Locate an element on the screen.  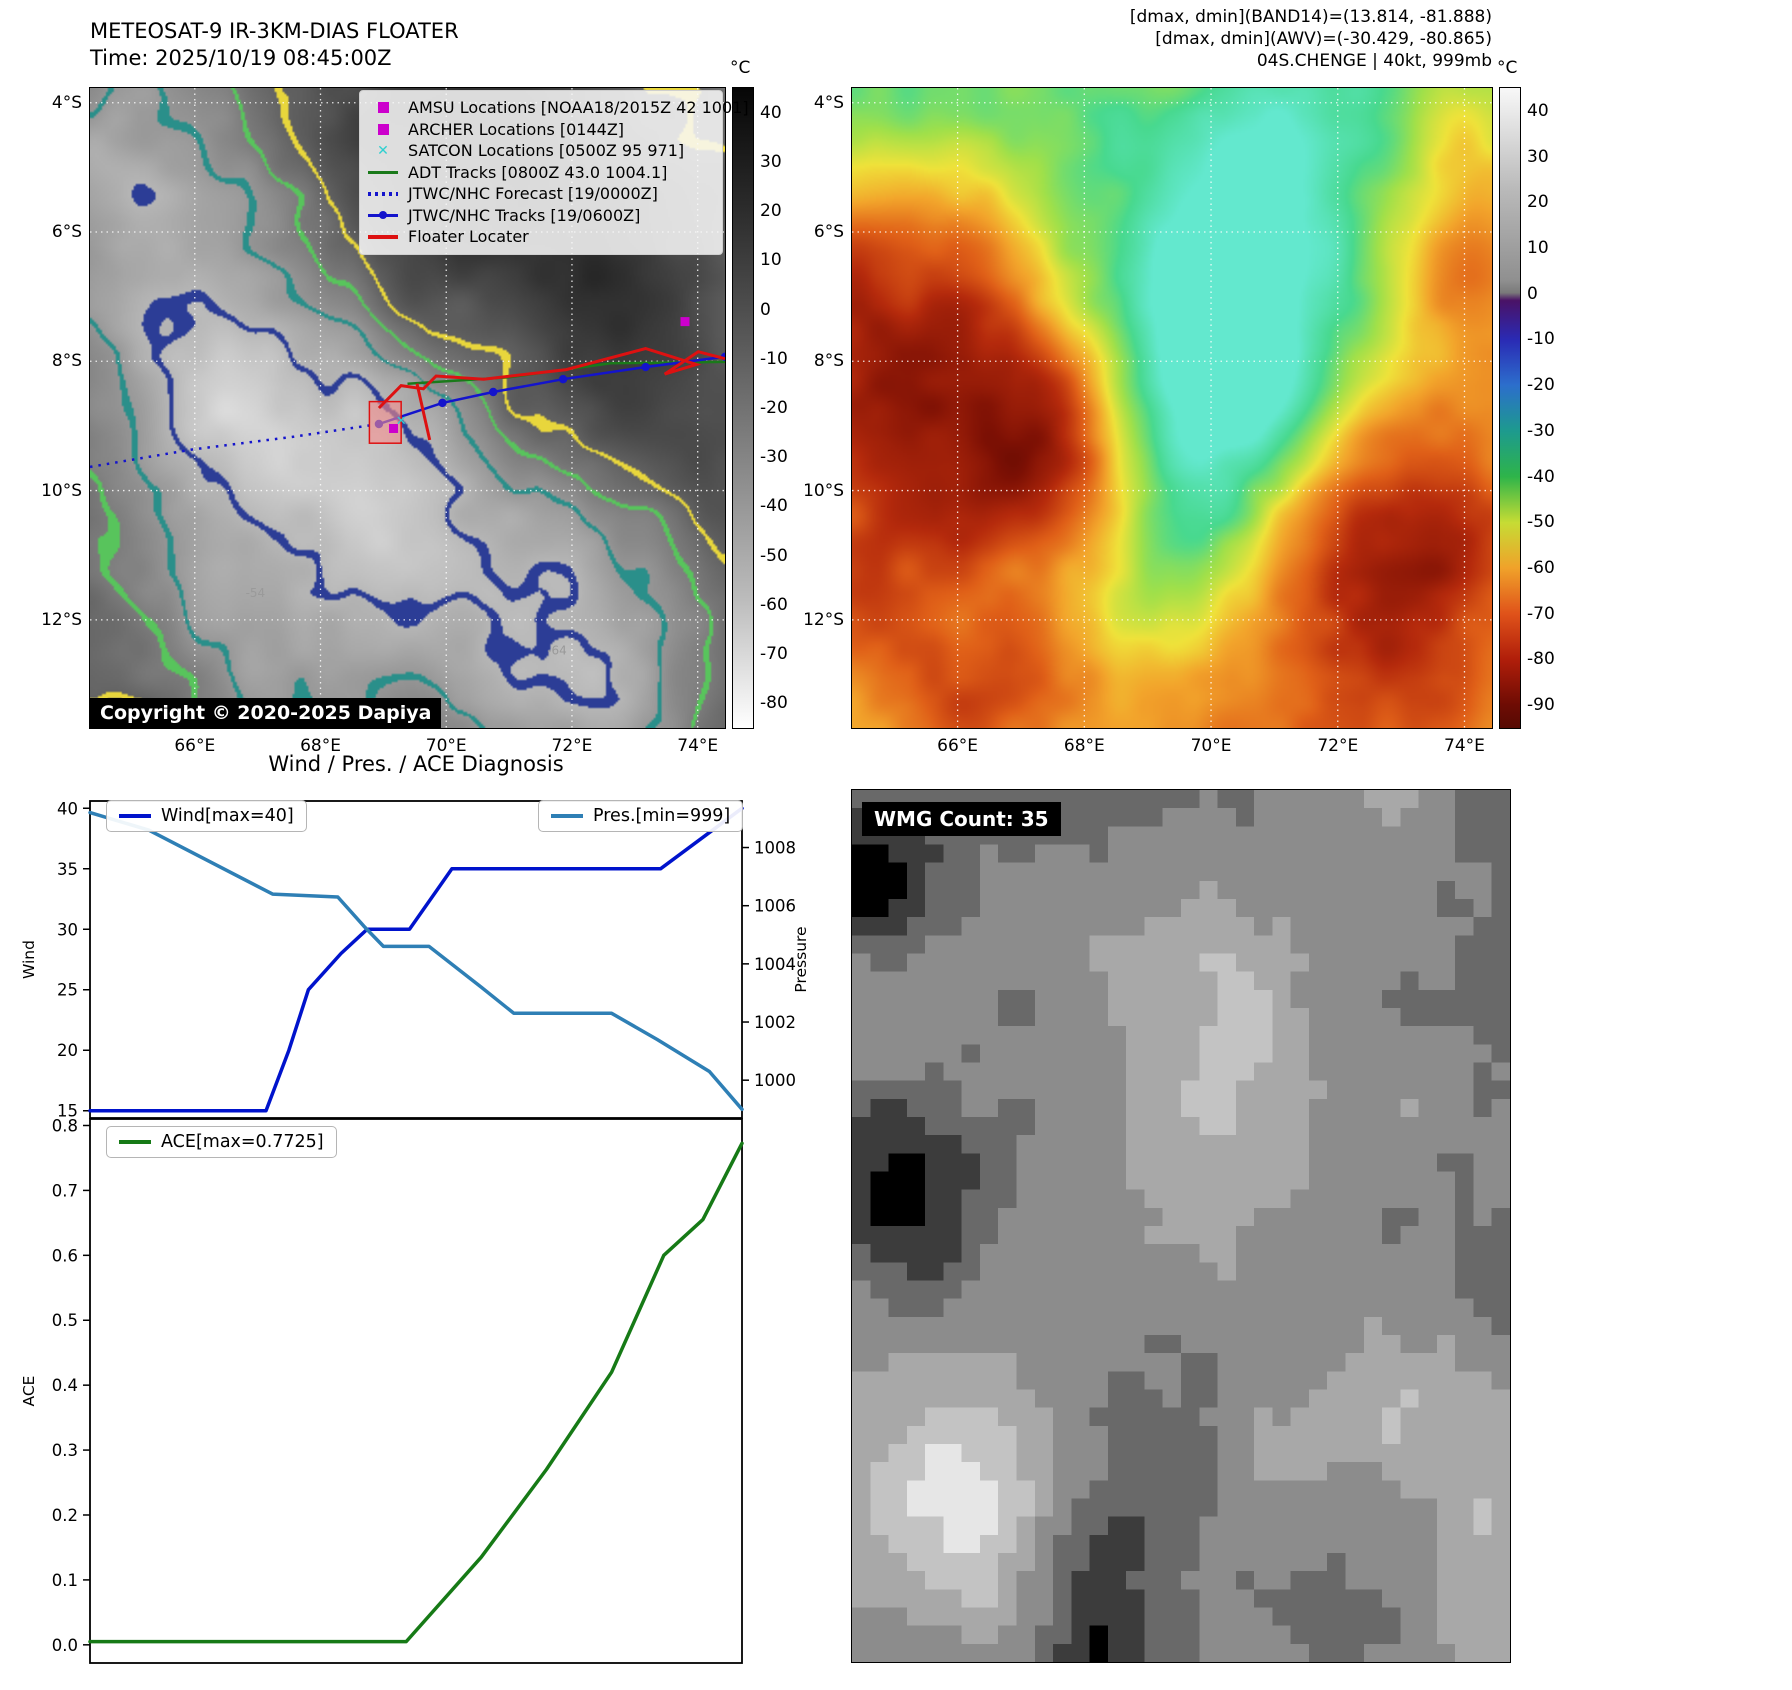
map-legend-item: ADT Tracks [0800Z 43.0 1004.1] is located at coordinates (540, 173).